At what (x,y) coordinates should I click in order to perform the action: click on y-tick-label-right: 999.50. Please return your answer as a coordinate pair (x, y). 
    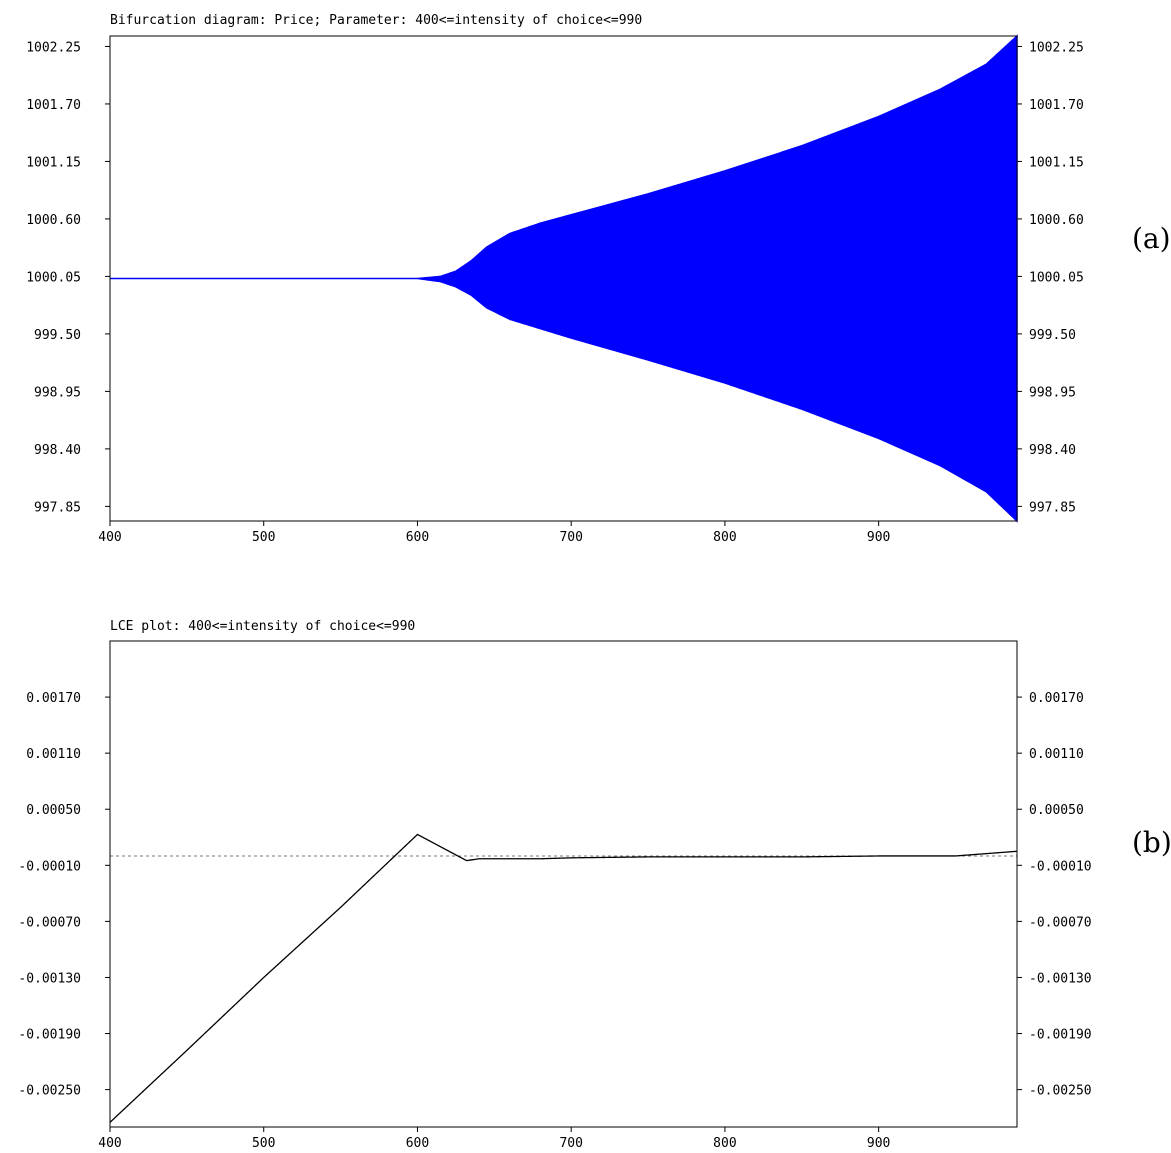
    Looking at the image, I should click on (1052, 335).